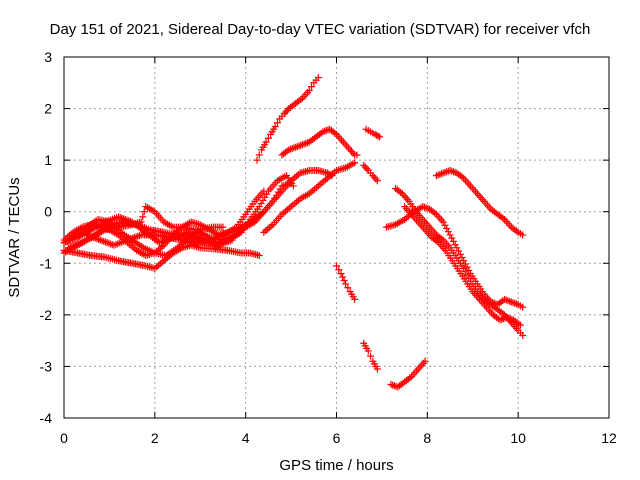 This screenshot has height=480, width=640. I want to click on series-t18, so click(462, 266).